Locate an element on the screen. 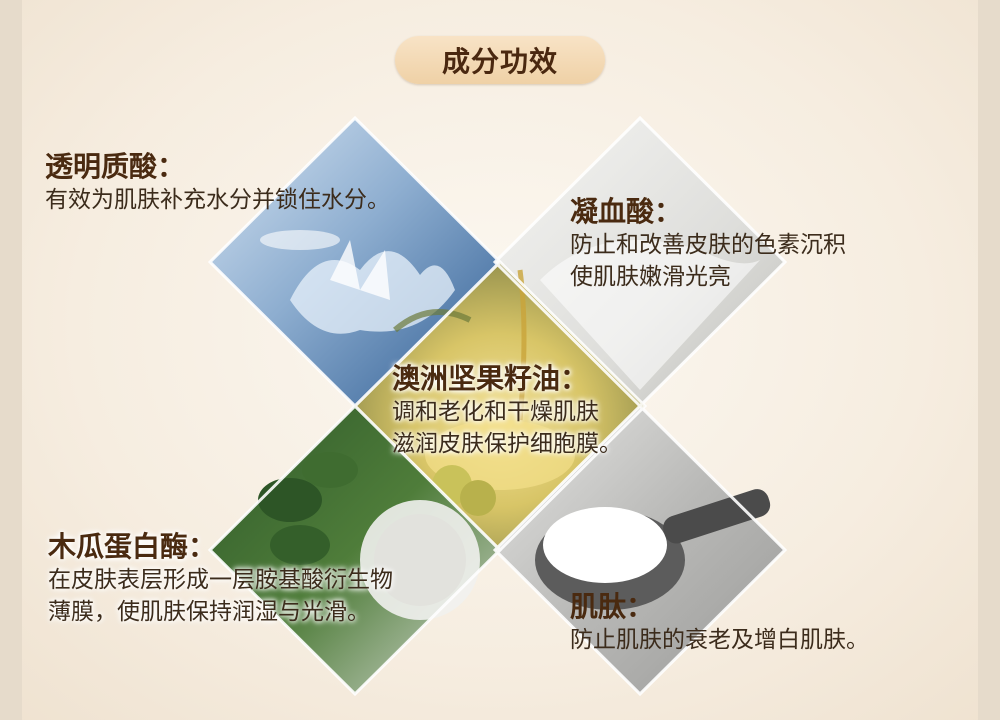 This screenshot has width=1000, height=720. ingredient-name: 凝血酸： is located at coordinates (626, 211).